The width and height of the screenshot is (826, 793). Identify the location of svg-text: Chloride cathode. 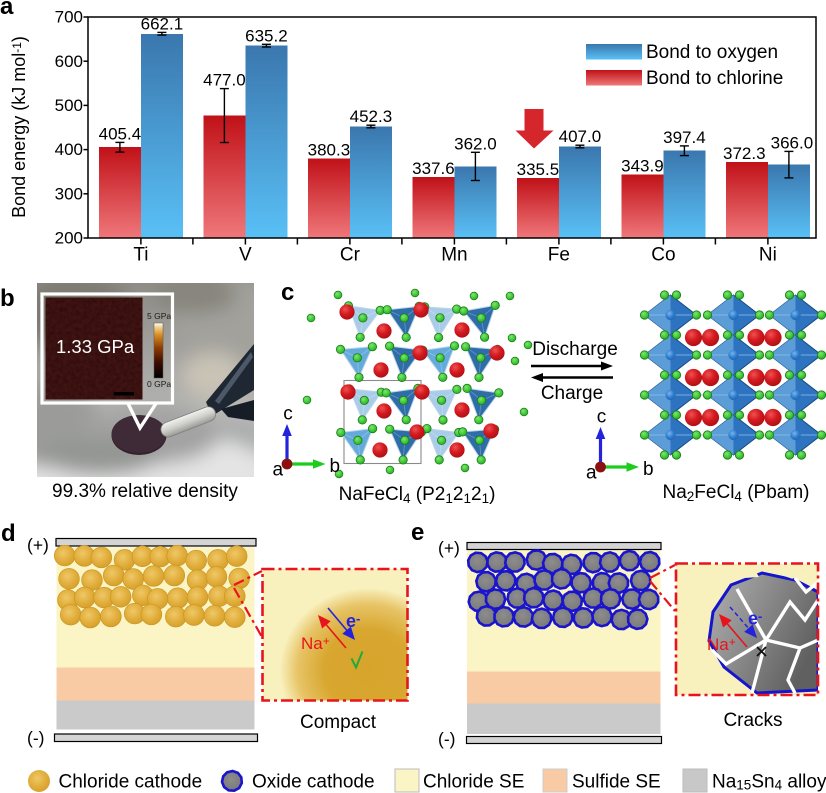
(131, 782).